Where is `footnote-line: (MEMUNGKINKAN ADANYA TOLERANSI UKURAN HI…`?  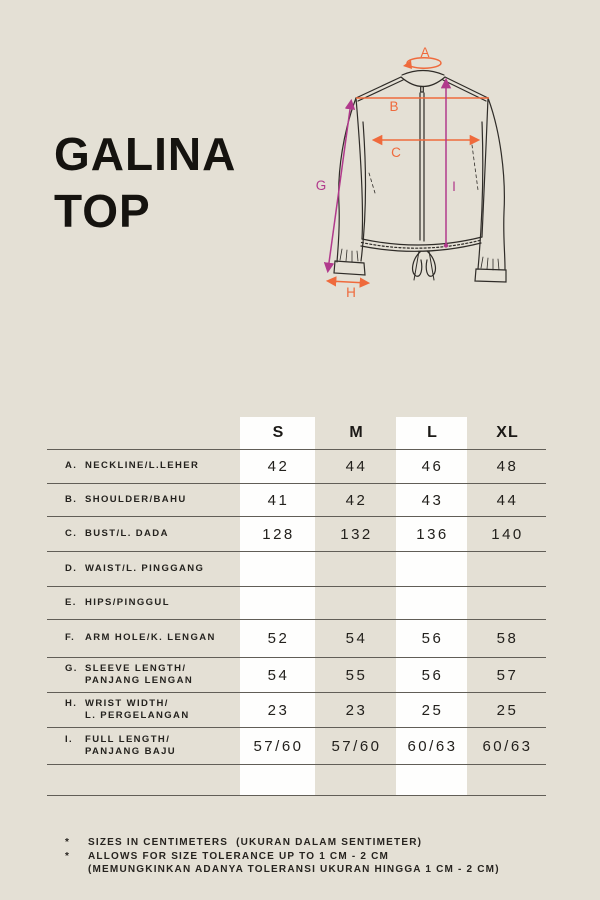 footnote-line: (MEMUNGKINKAN ADANYA TOLERANSI UKURAN HI… is located at coordinates (294, 869).